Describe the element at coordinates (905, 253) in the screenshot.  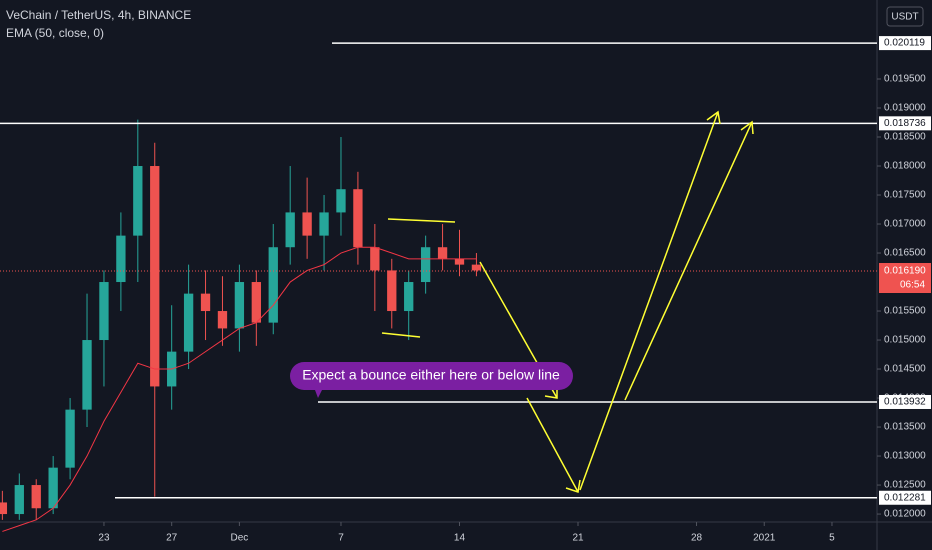
I see `y-tick-label: 0.016500` at that location.